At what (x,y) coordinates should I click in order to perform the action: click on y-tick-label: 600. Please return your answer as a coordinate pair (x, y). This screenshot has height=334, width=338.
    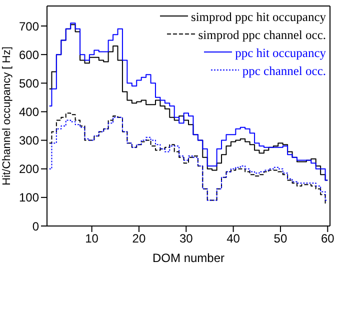
    Looking at the image, I should click on (29, 55).